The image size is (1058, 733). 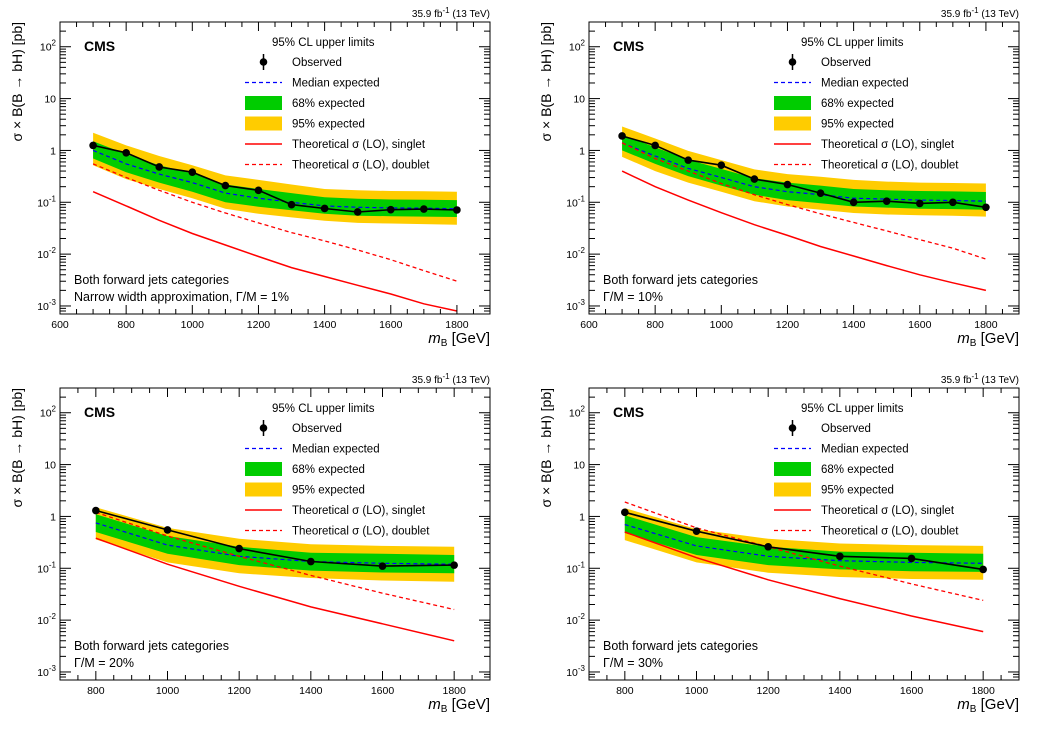 I want to click on lumi-label: 35.9 fb-1 (13 TeV), so click(x=451, y=379).